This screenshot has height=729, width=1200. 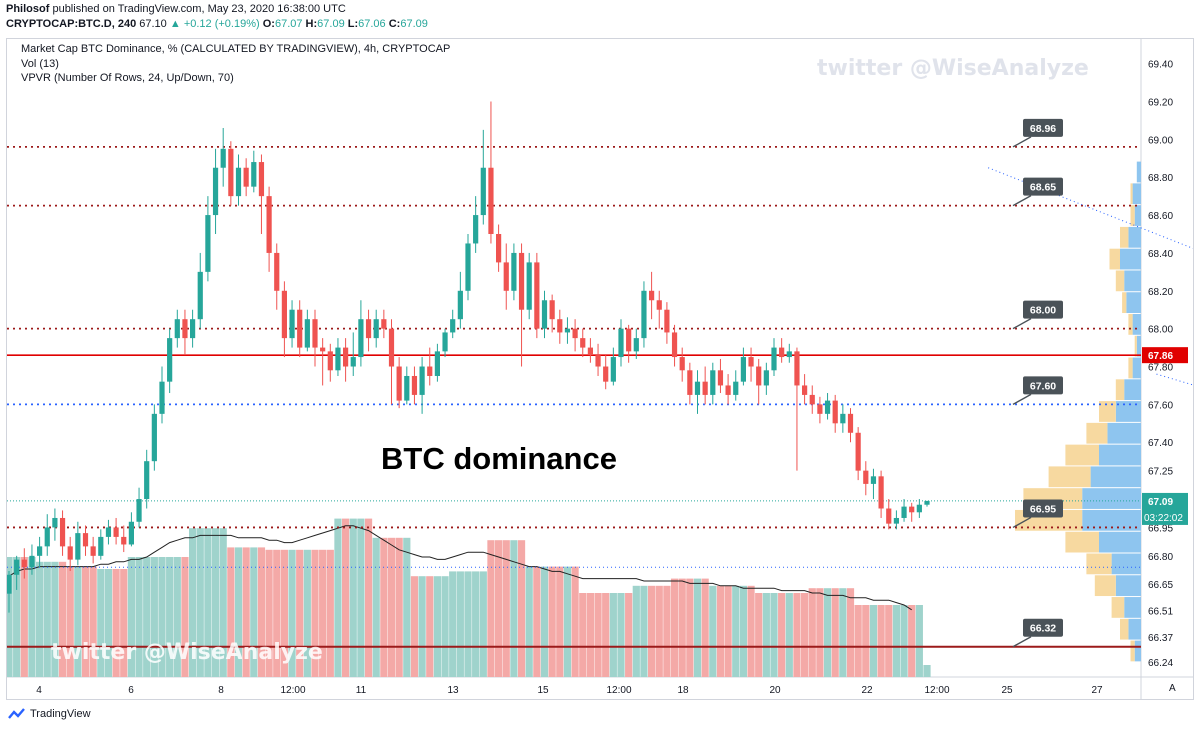 What do you see at coordinates (60, 714) in the screenshot?
I see `tradingview-brand: TradingView` at bounding box center [60, 714].